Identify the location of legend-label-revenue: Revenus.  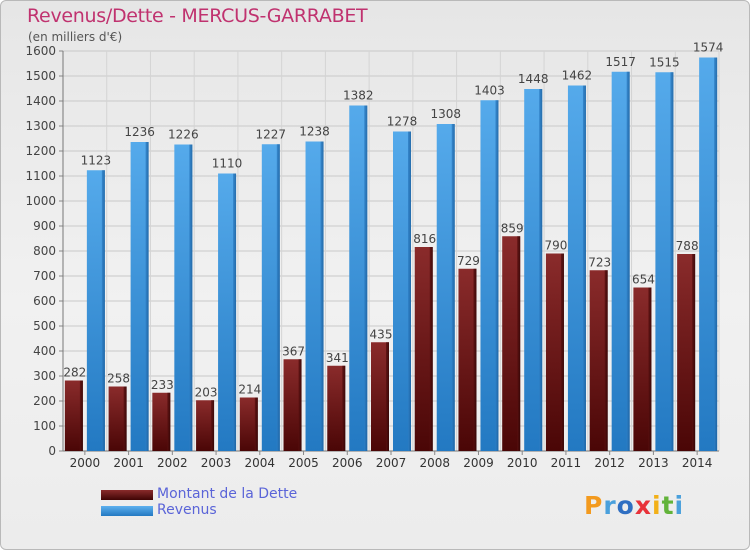
(187, 510).